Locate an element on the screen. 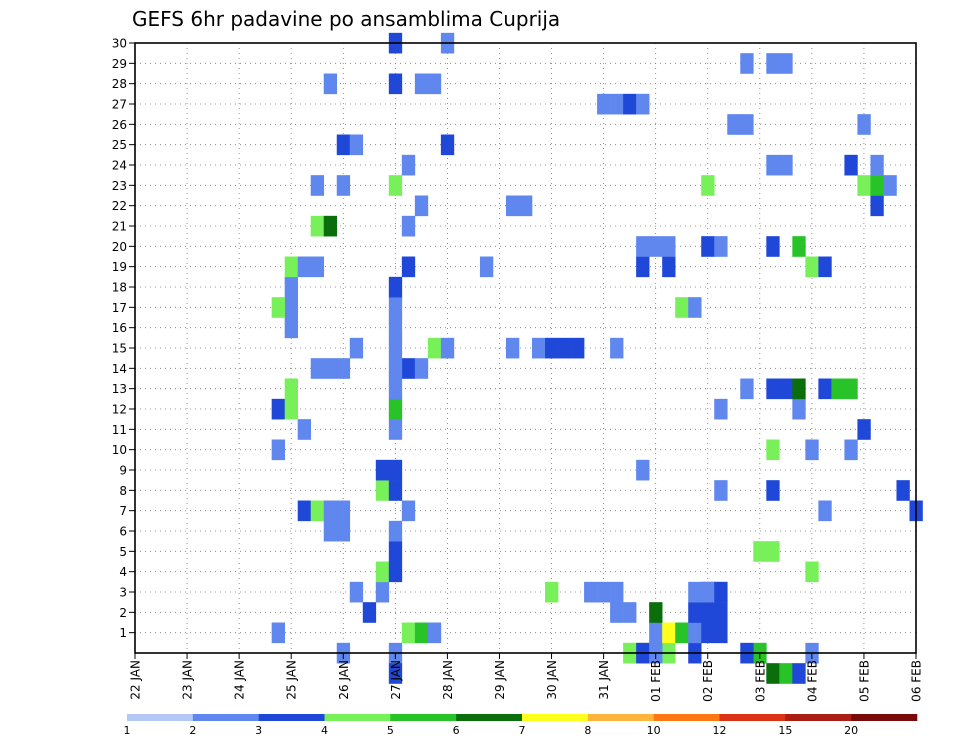  x-tick-label: 27 JAN is located at coordinates (396, 680).